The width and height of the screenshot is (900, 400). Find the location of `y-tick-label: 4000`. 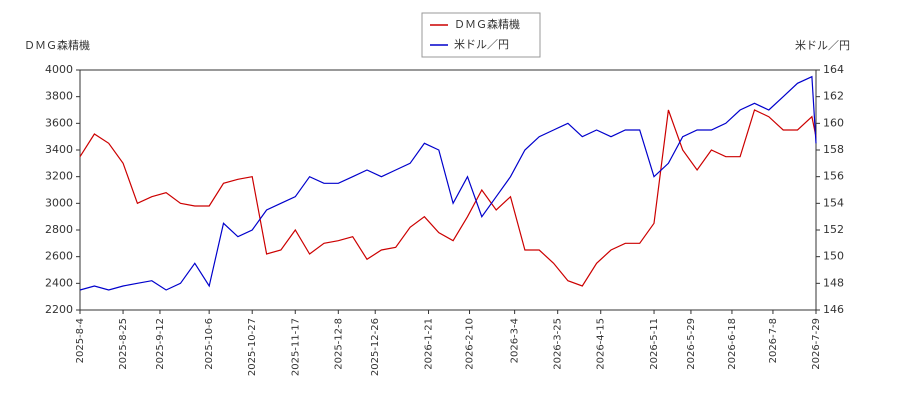

y-tick-label: 4000 is located at coordinates (59, 69).